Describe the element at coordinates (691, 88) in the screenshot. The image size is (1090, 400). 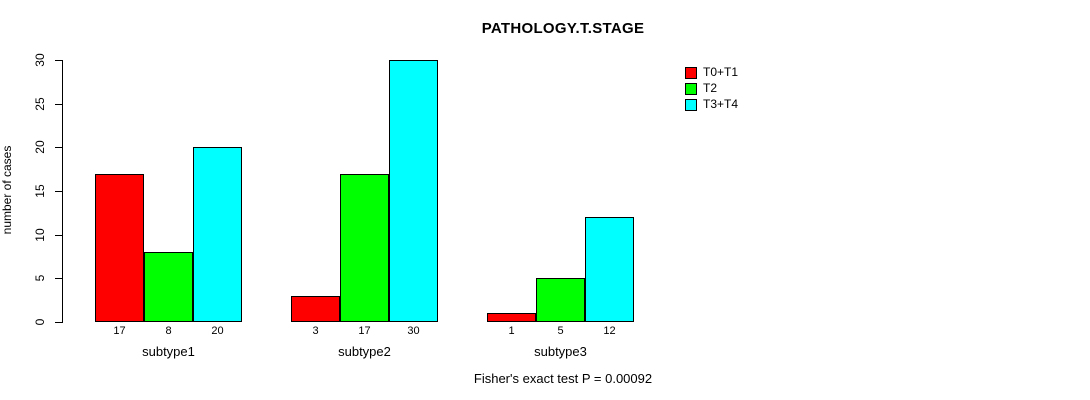
I see `legend-swatch-green` at that location.